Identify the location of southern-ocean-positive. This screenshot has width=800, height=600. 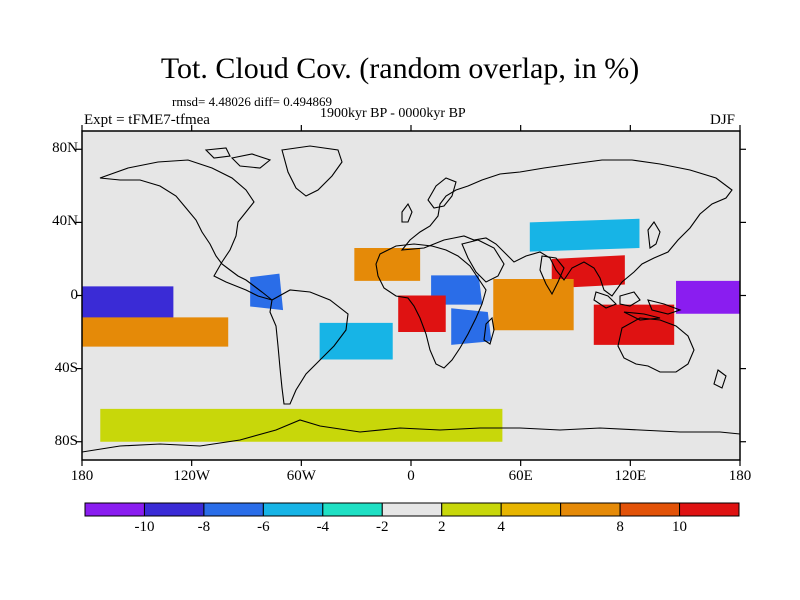
(301, 425).